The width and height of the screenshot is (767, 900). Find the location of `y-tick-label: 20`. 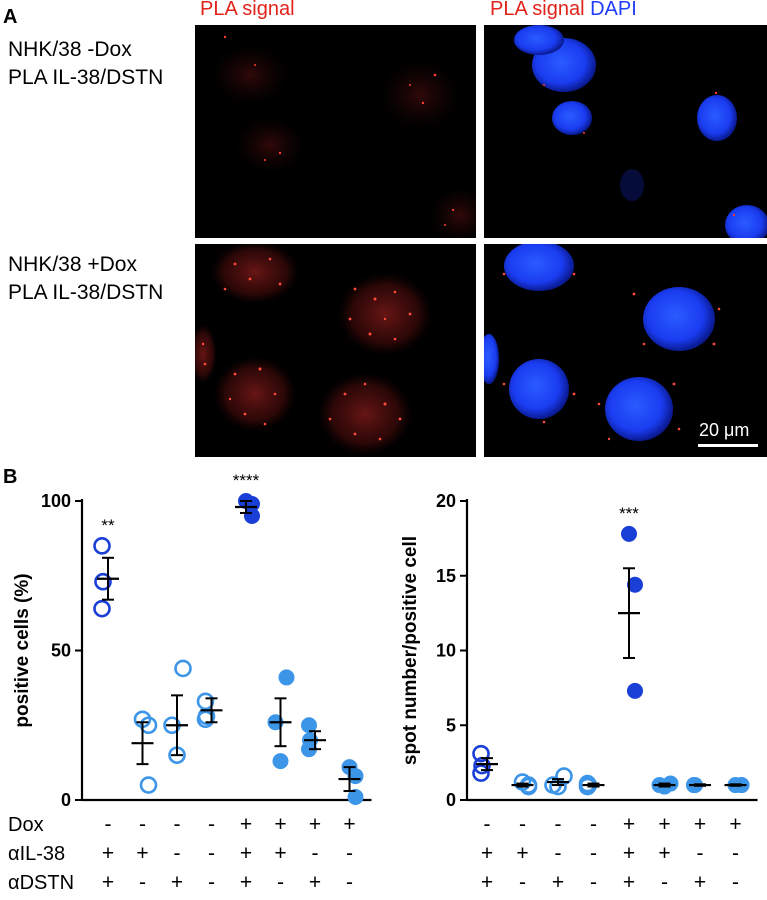

y-tick-label: 20 is located at coordinates (446, 501).